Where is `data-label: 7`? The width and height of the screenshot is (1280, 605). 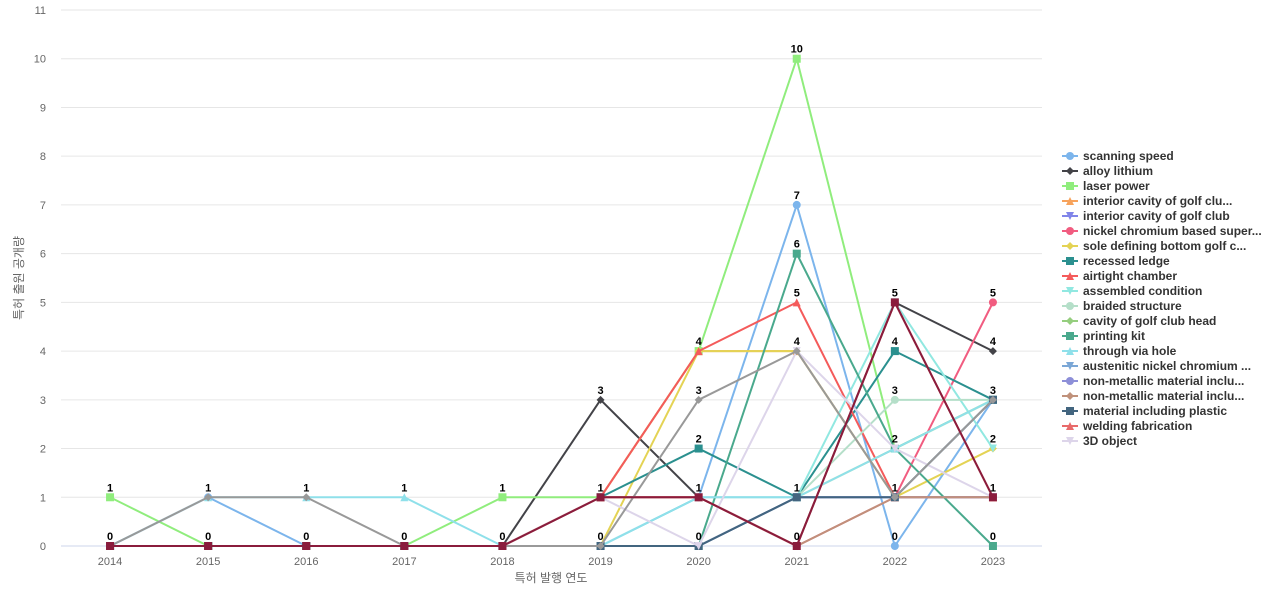
data-label: 7 is located at coordinates (797, 196).